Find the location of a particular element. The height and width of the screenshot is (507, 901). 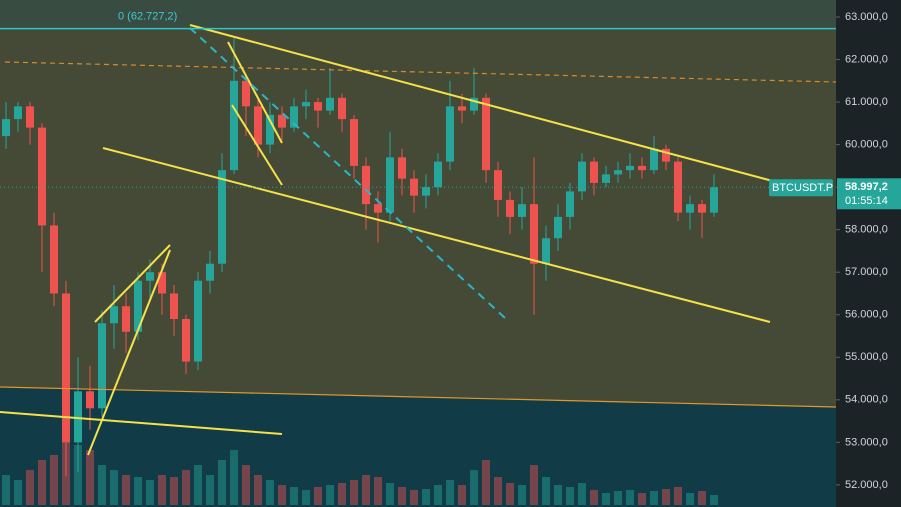

price-axis-panel is located at coordinates (868, 253).